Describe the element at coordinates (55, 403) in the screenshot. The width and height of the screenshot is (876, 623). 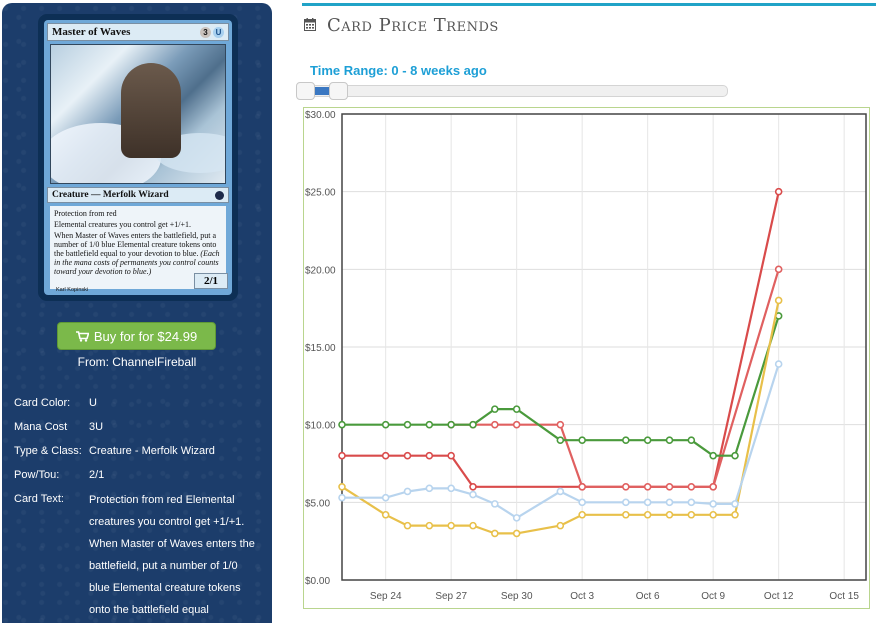
I see `detail-row-color: Card Color: U` at that location.